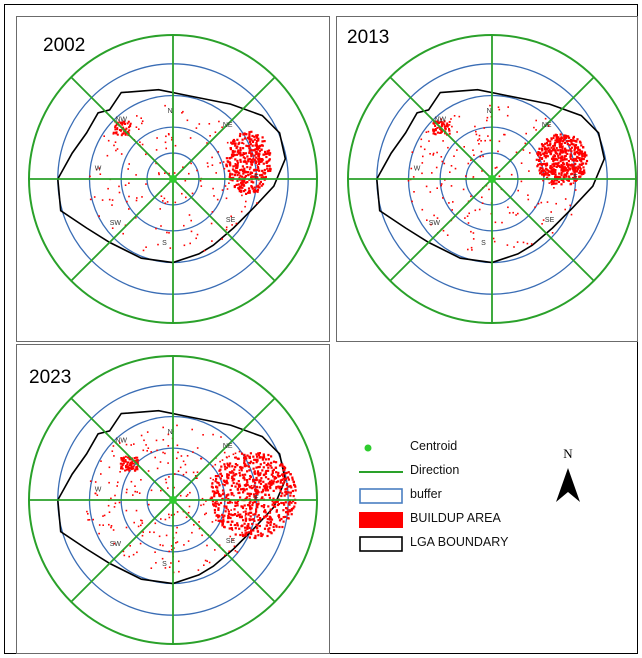 The height and width of the screenshot is (658, 642). I want to click on direction-line, so click(122, 128).